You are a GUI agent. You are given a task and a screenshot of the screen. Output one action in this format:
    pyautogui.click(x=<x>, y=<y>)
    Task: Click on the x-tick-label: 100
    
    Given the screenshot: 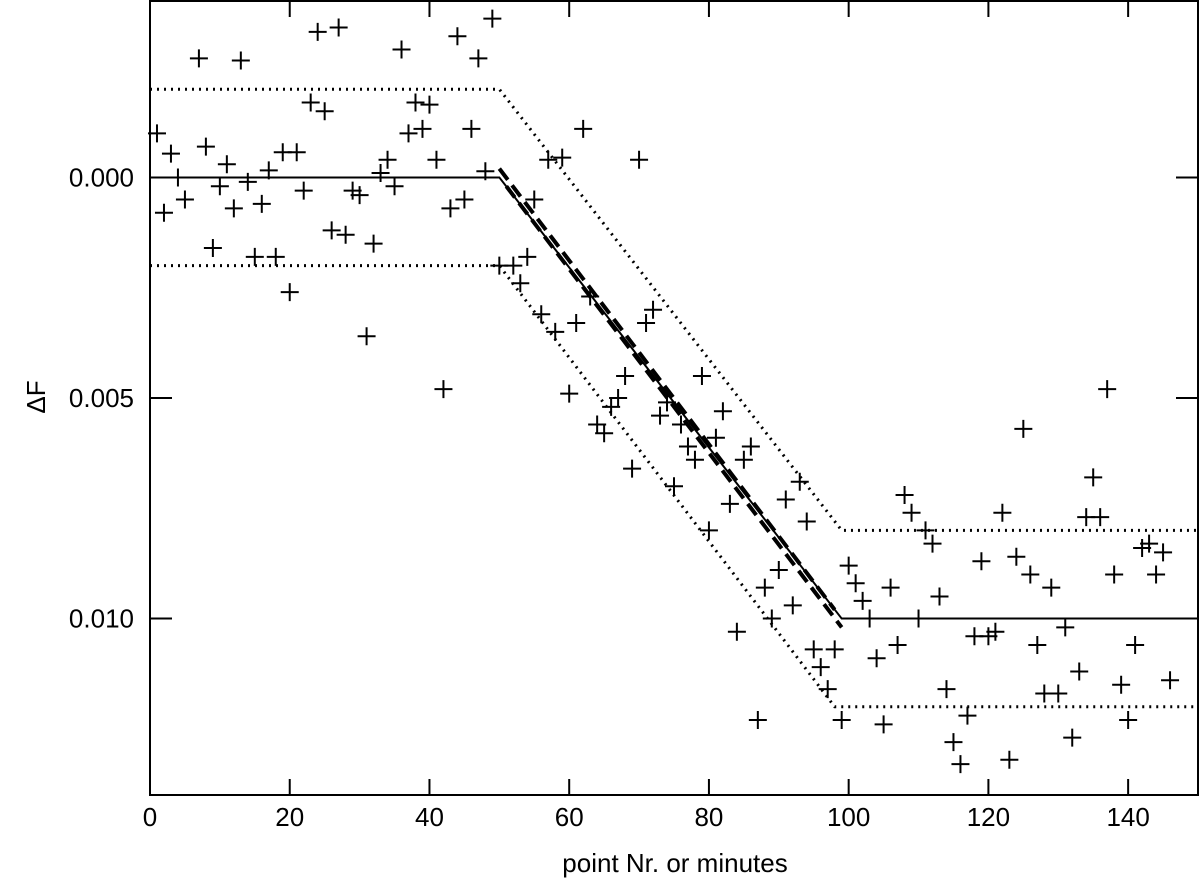 What is the action you would take?
    pyautogui.click(x=848, y=817)
    